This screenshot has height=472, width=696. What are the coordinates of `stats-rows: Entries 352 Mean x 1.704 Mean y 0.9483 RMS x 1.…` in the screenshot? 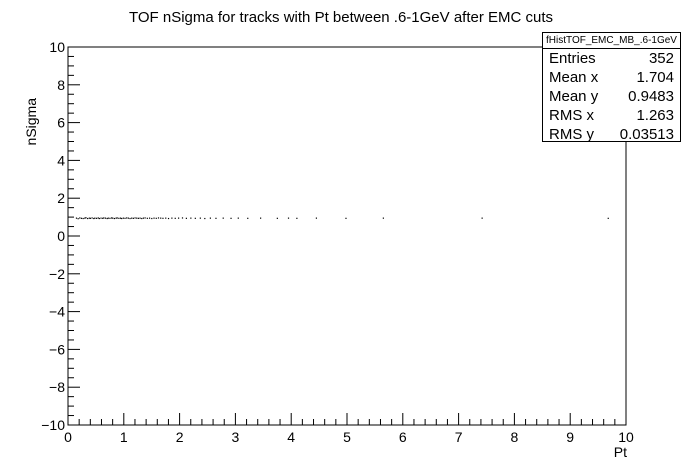 It's located at (611, 96).